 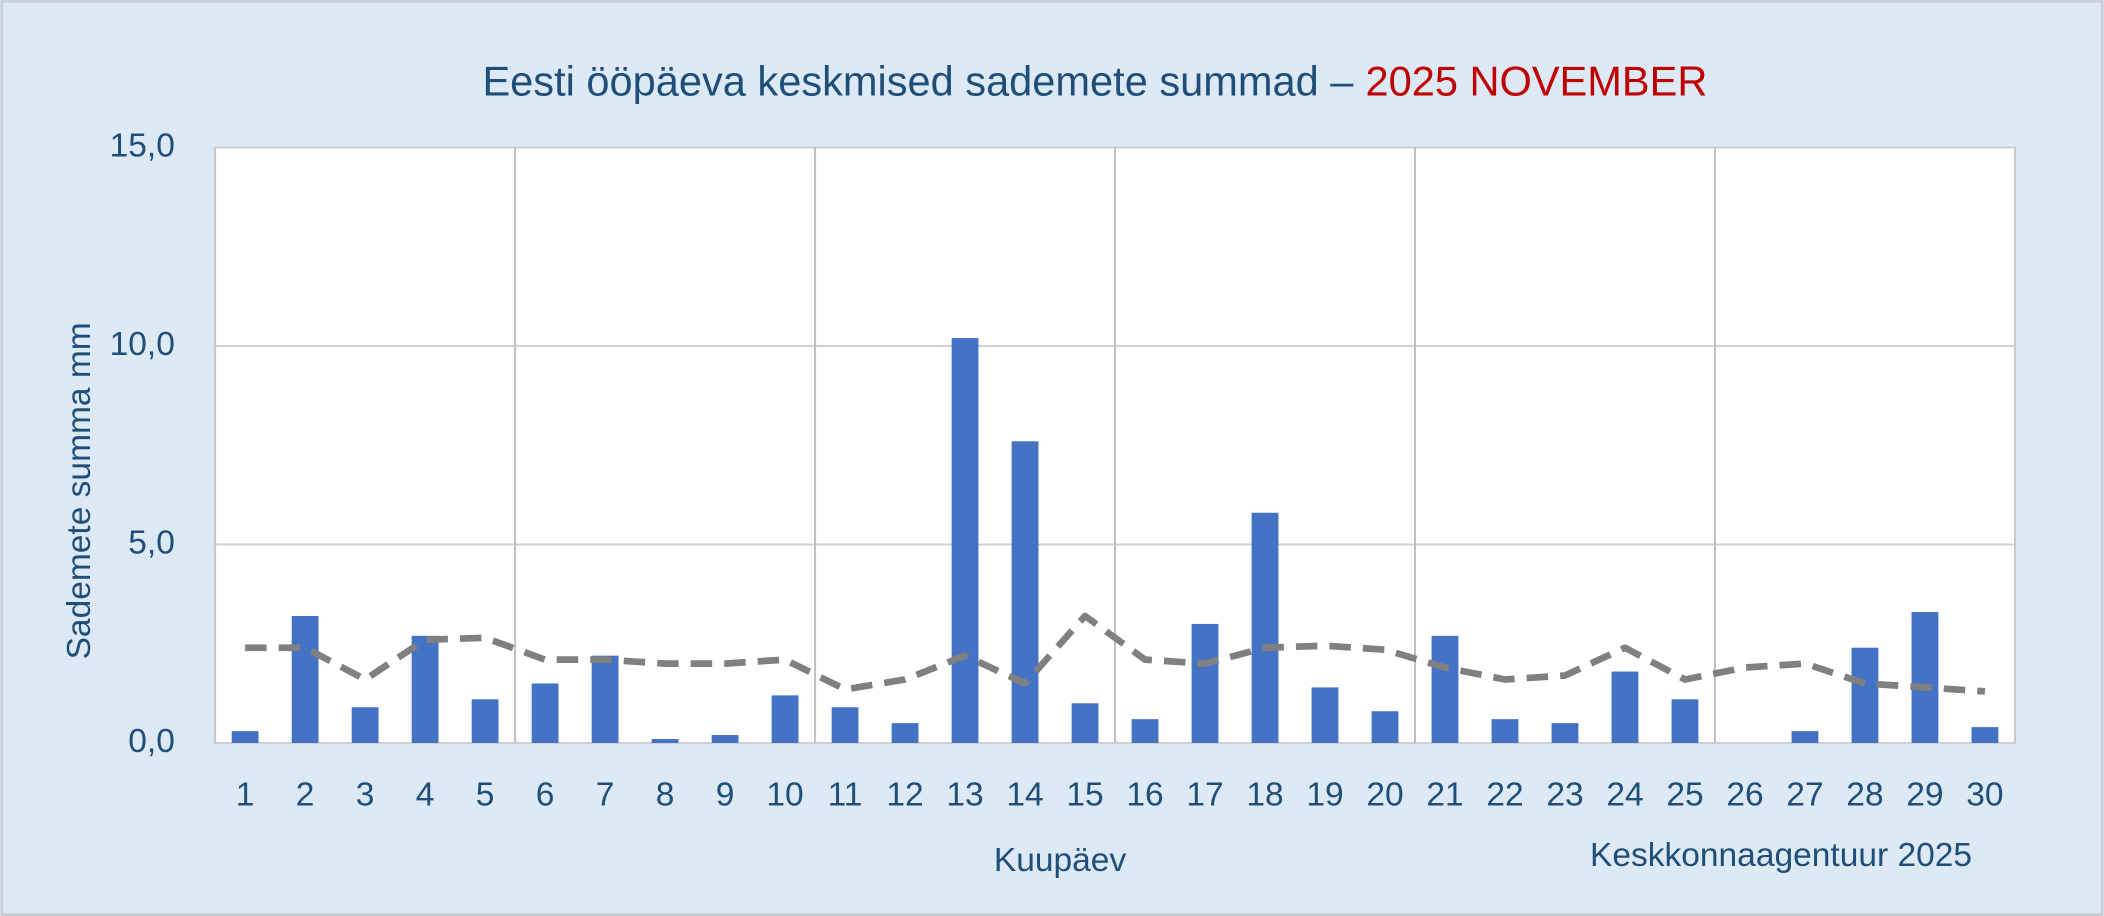 I want to click on x-tick-label: 30, so click(x=1984, y=794).